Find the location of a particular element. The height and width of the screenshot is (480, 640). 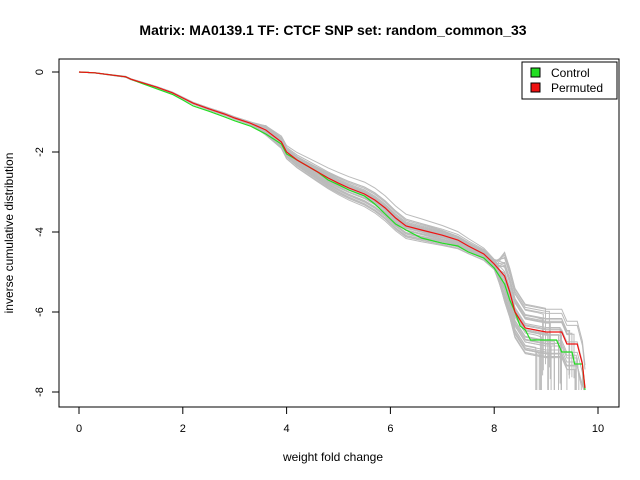

legend-swatch-permuted is located at coordinates (535, 87).